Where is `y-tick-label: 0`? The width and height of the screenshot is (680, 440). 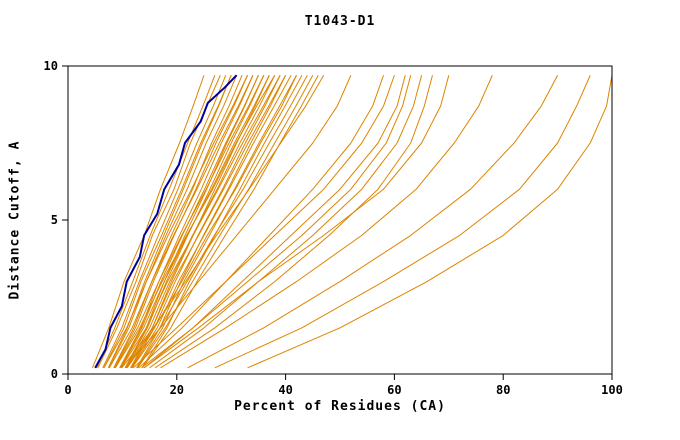 y-tick-label: 0 is located at coordinates (54, 374).